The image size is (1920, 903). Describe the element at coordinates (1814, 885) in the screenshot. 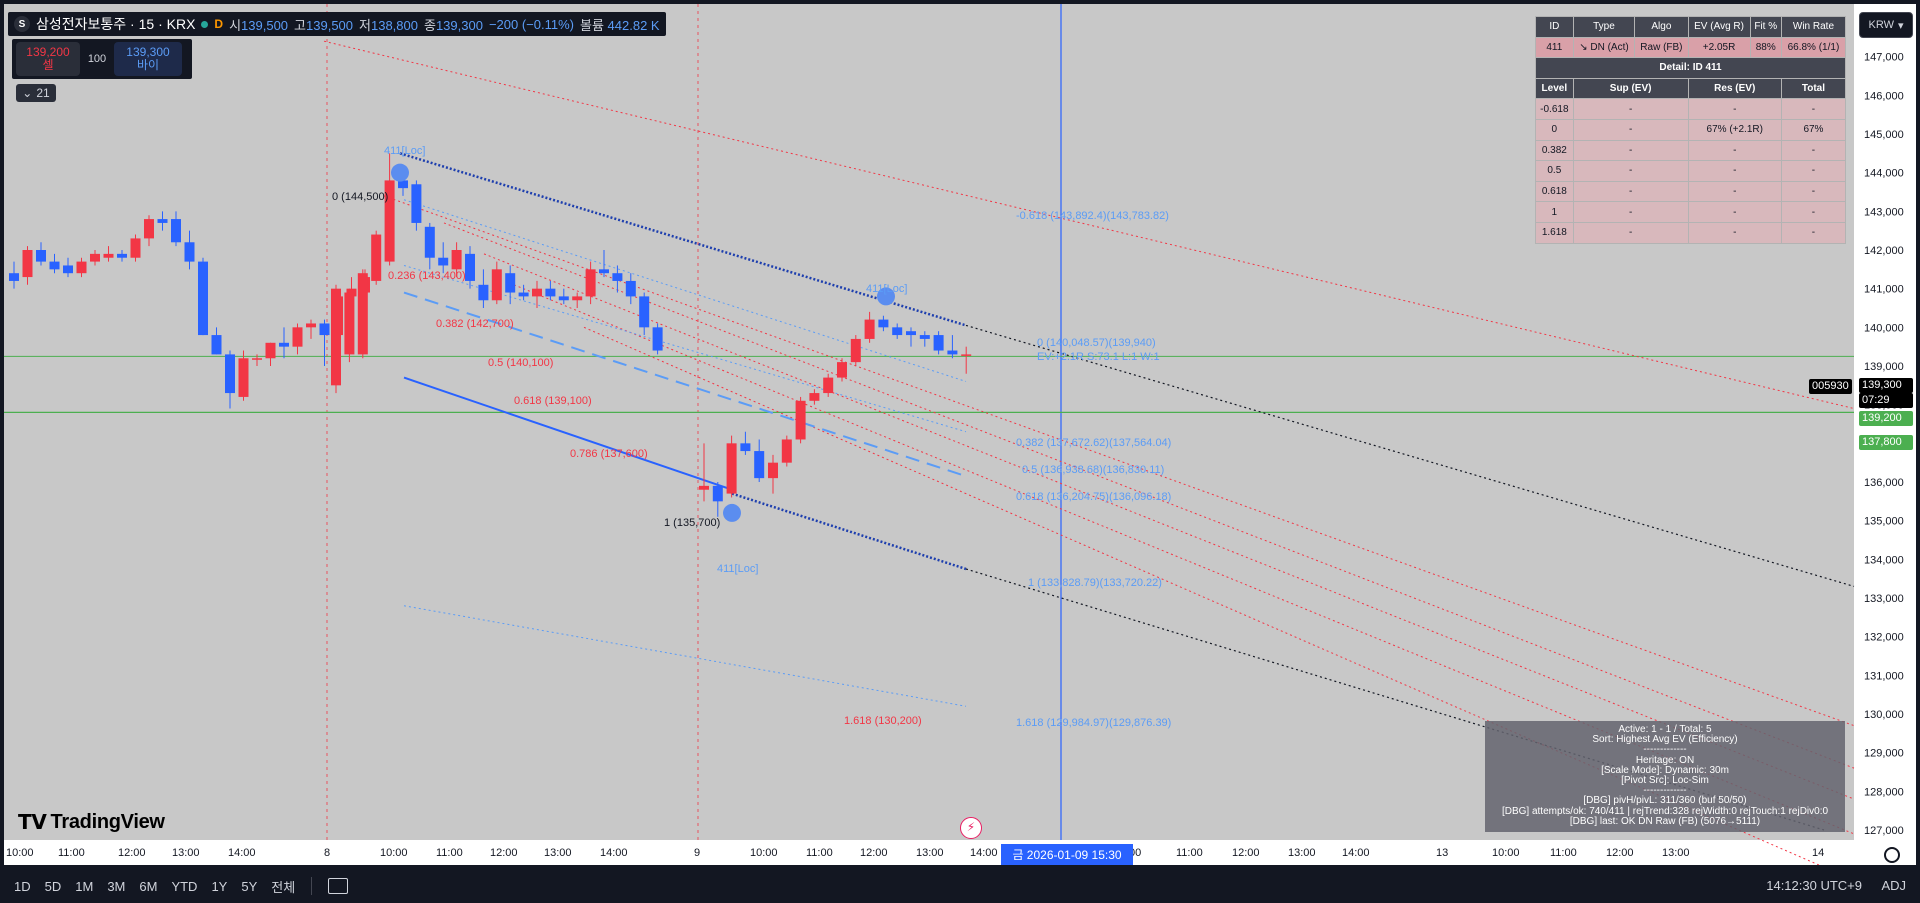

I see `clock: 14:12:30 UTC+9` at that location.